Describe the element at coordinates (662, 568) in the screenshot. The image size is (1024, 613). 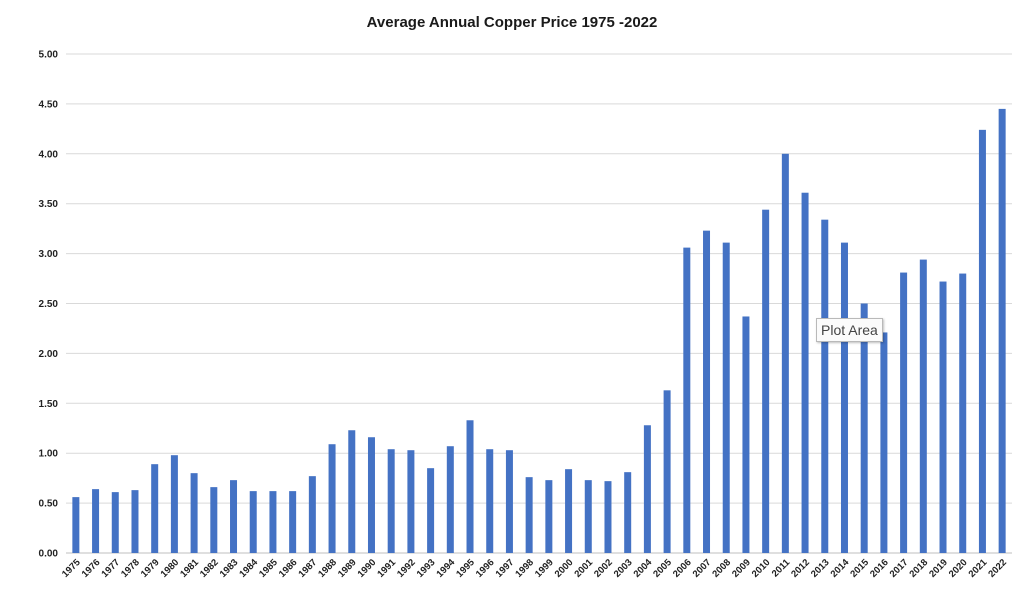
I see `x-tick-label: 2005` at that location.